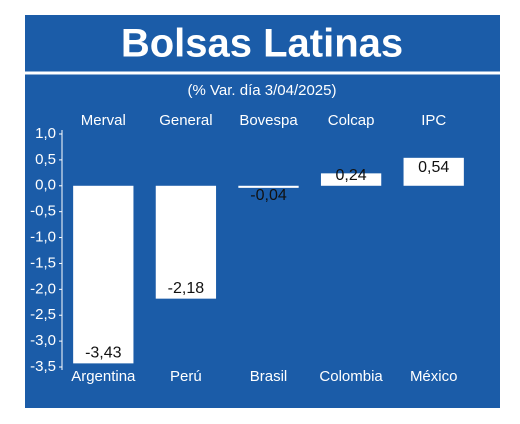 The image size is (520, 424). Describe the element at coordinates (103, 353) in the screenshot. I see `value-label: -3,43` at that location.